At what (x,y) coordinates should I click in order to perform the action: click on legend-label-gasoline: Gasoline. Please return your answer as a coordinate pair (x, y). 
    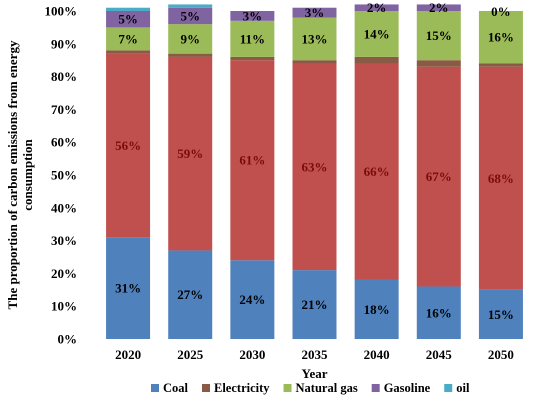
    Looking at the image, I should click on (407, 388).